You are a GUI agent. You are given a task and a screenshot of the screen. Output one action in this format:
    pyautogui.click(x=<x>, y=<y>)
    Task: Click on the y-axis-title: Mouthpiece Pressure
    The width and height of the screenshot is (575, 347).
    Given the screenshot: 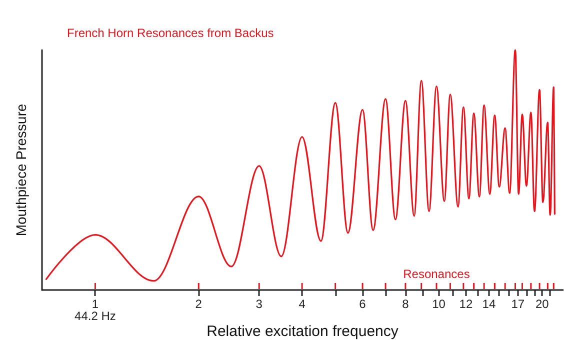 What is the action you would take?
    pyautogui.click(x=21, y=170)
    